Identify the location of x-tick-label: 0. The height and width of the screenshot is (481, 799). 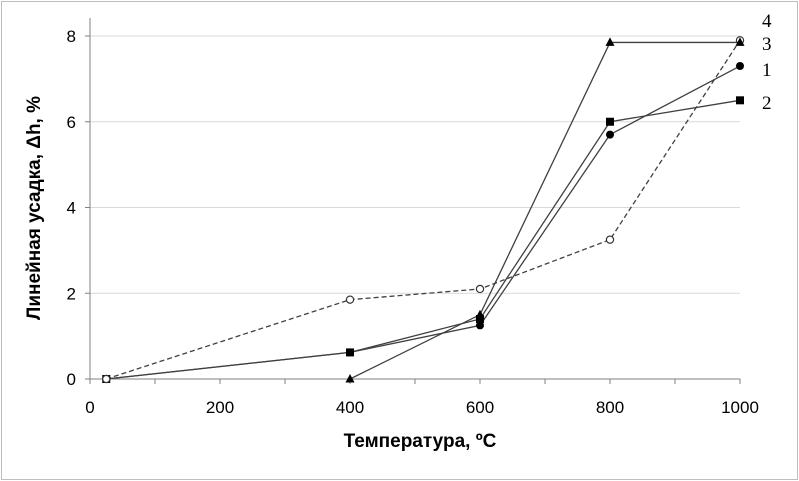
(89, 407).